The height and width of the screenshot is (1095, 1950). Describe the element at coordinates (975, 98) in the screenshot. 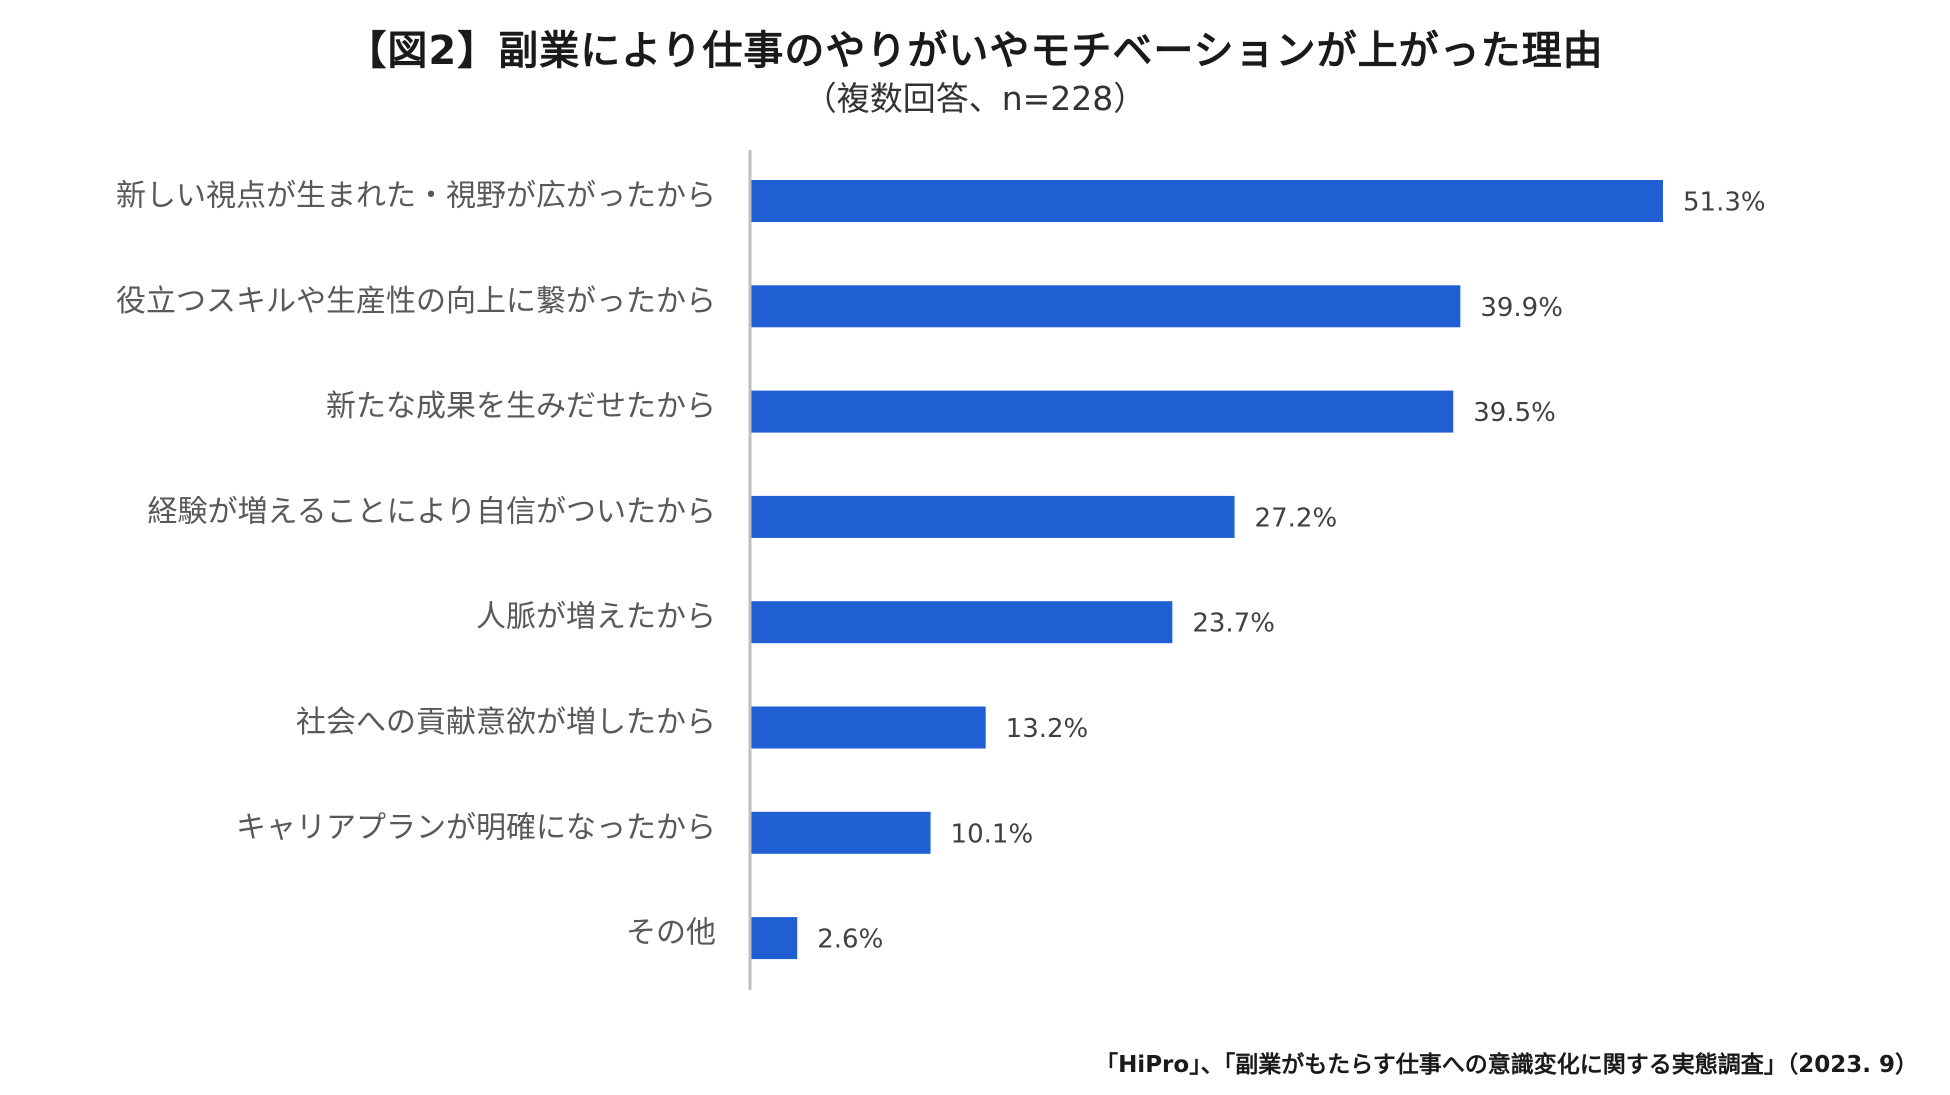

I see `chart-subtitle: （複数回答、n=228）` at that location.